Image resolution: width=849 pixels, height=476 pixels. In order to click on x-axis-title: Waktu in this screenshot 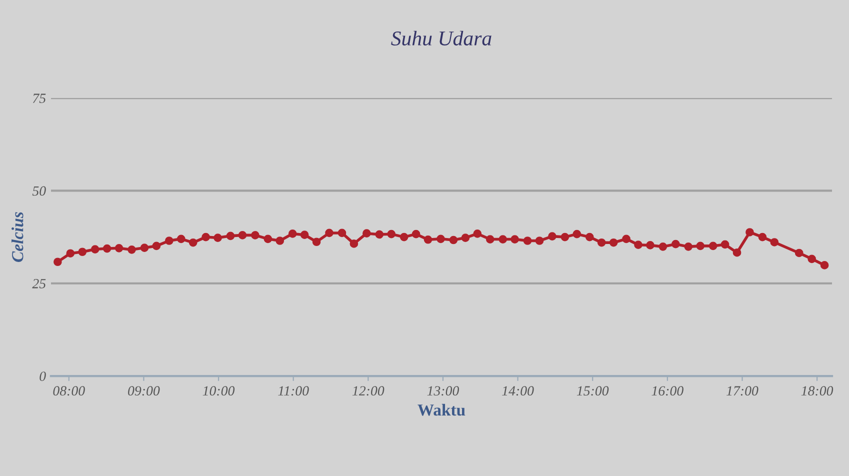, I will do `click(442, 410)`.